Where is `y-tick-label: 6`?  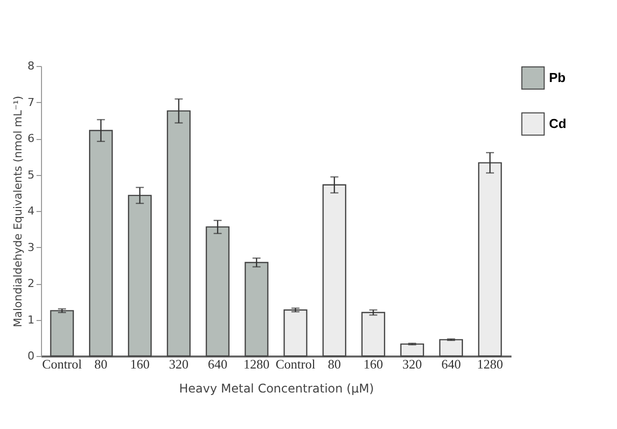
y-tick-label: 6 is located at coordinates (31, 138).